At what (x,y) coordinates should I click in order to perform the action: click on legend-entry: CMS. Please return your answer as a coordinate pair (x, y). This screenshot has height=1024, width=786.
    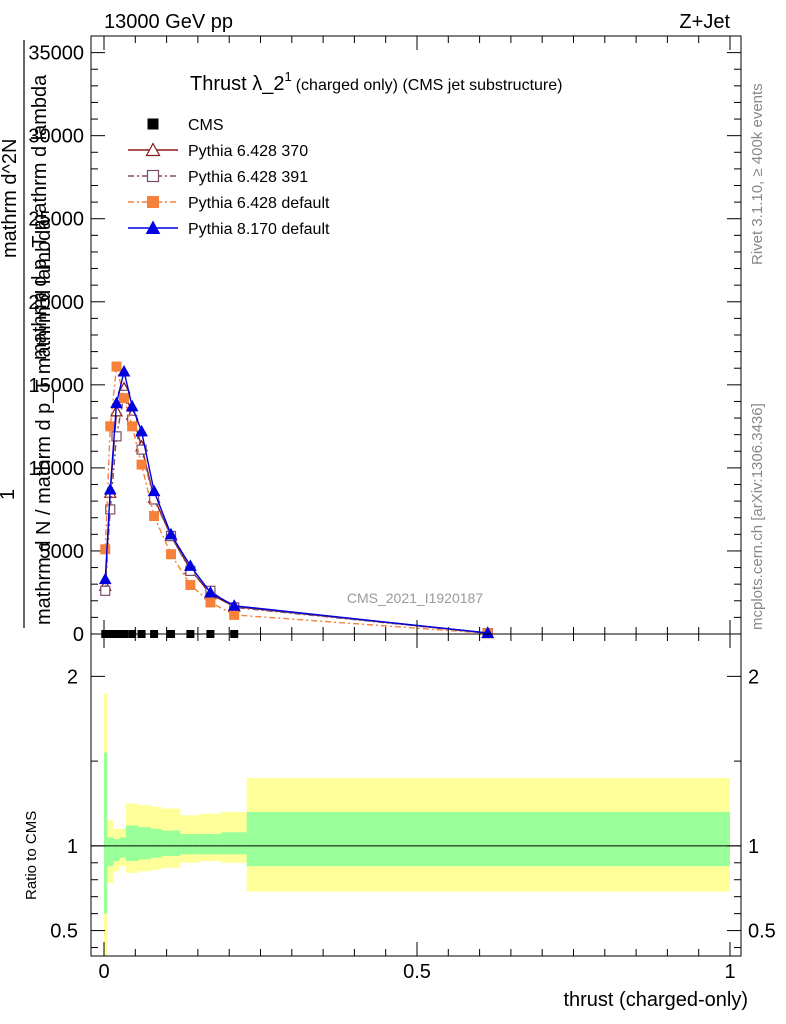
    Looking at the image, I should click on (185, 125).